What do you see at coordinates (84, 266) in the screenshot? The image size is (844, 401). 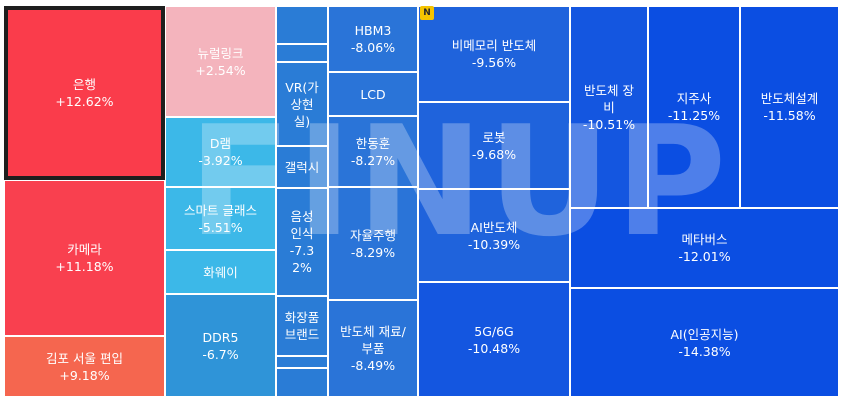 I see `tile-change: +11.18%` at bounding box center [84, 266].